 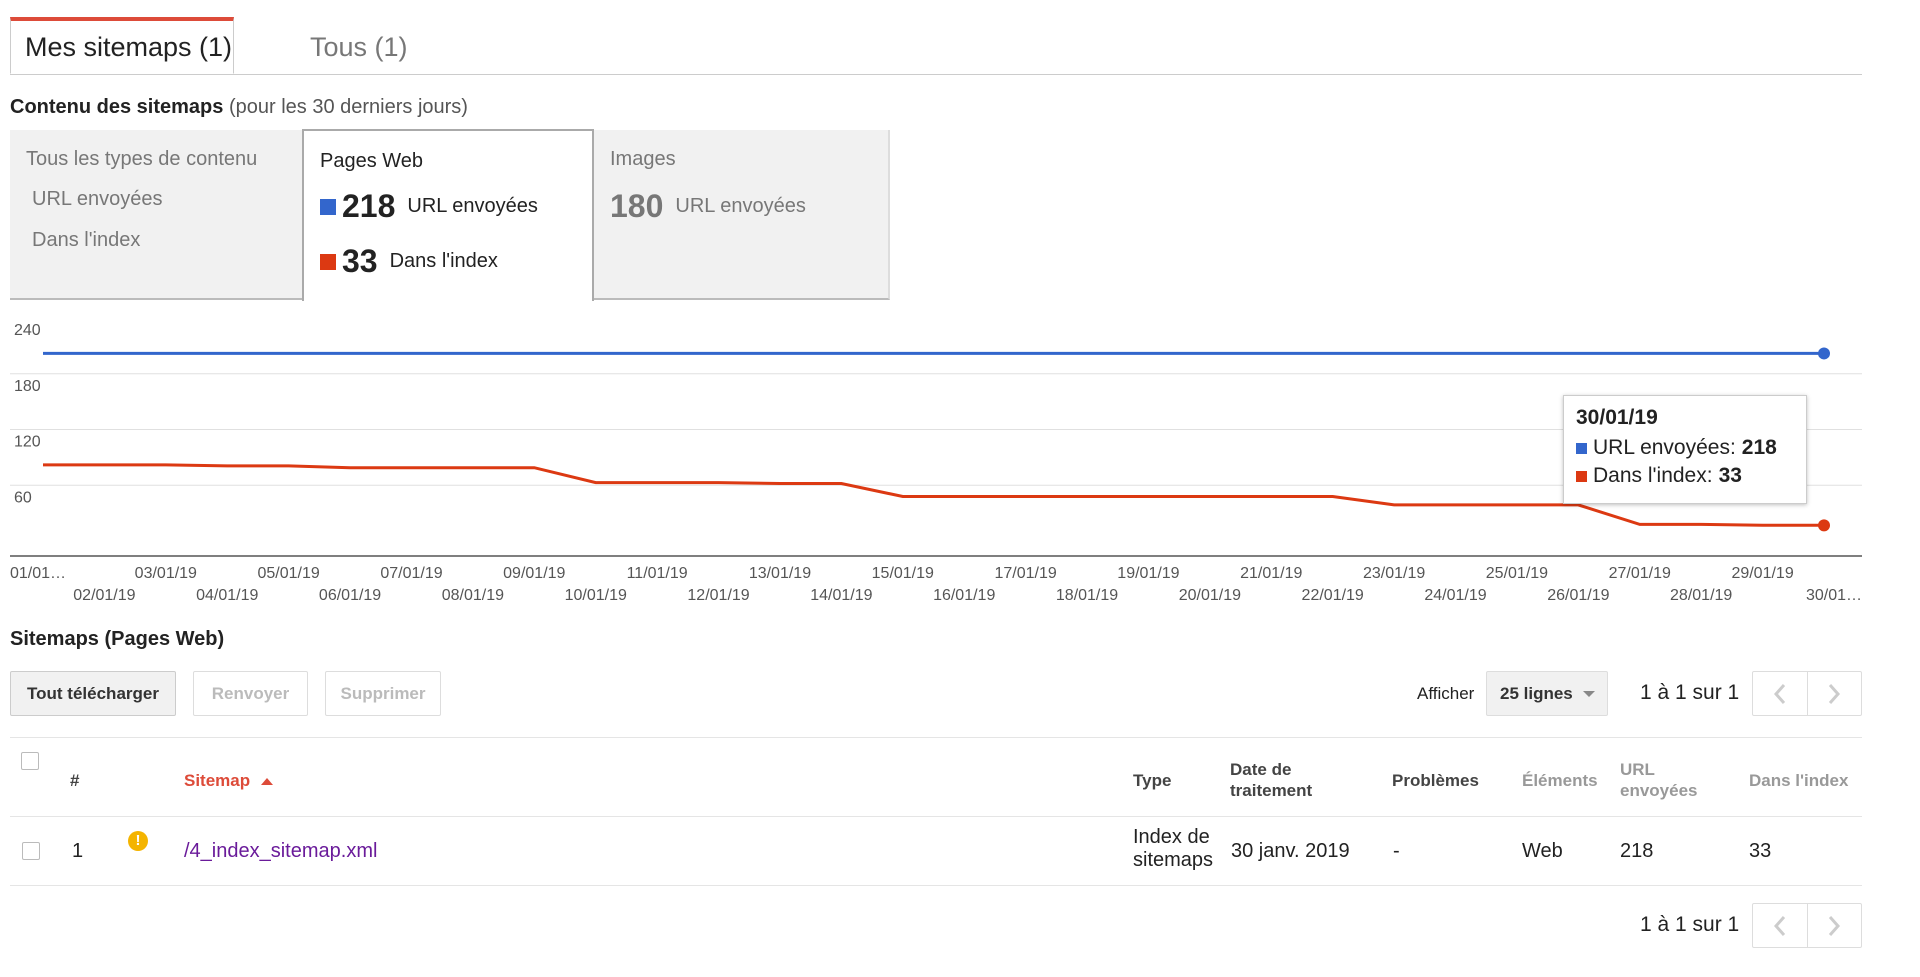 I want to click on tooltip-submitted-square, so click(x=1581, y=448).